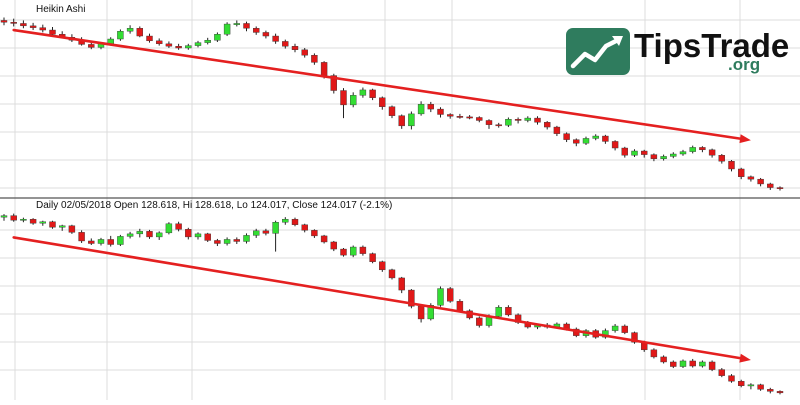 The image size is (800, 405). I want to click on logo-suffix-text: .org, so click(744, 64).